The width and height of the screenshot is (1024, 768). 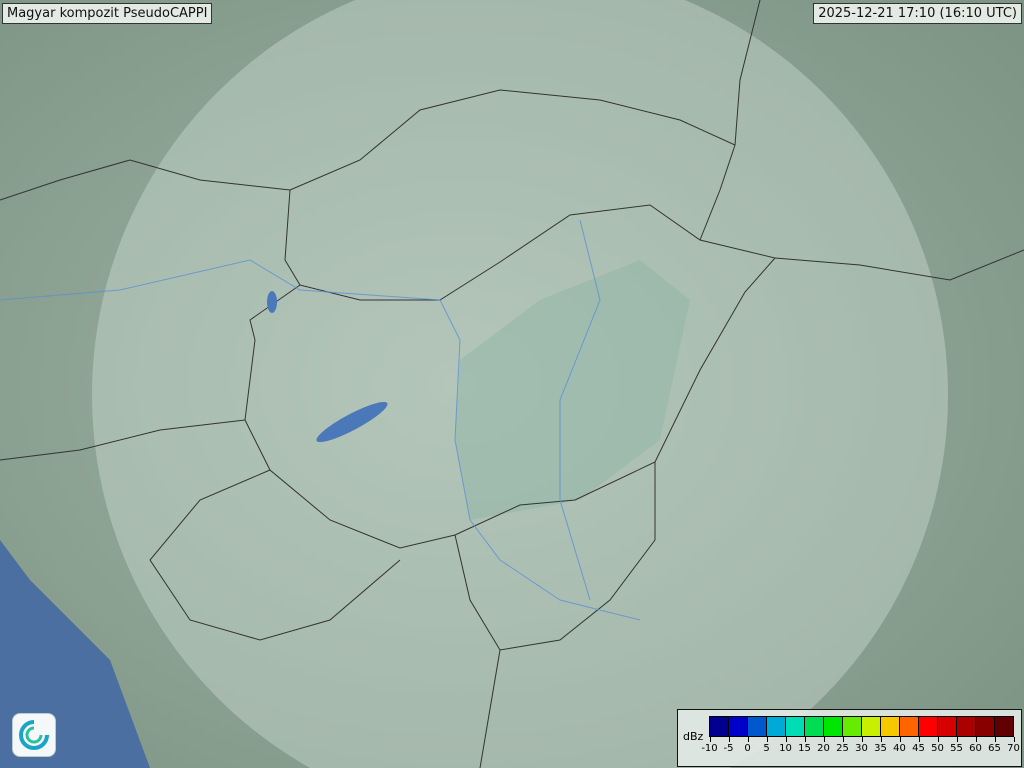 I want to click on met-service-logo, so click(x=34, y=735).